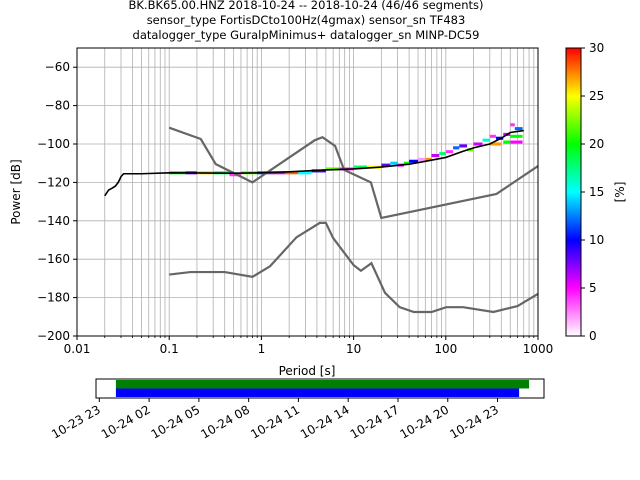 The height and width of the screenshot is (480, 640). I want to click on timeline-bars, so click(322, 388).